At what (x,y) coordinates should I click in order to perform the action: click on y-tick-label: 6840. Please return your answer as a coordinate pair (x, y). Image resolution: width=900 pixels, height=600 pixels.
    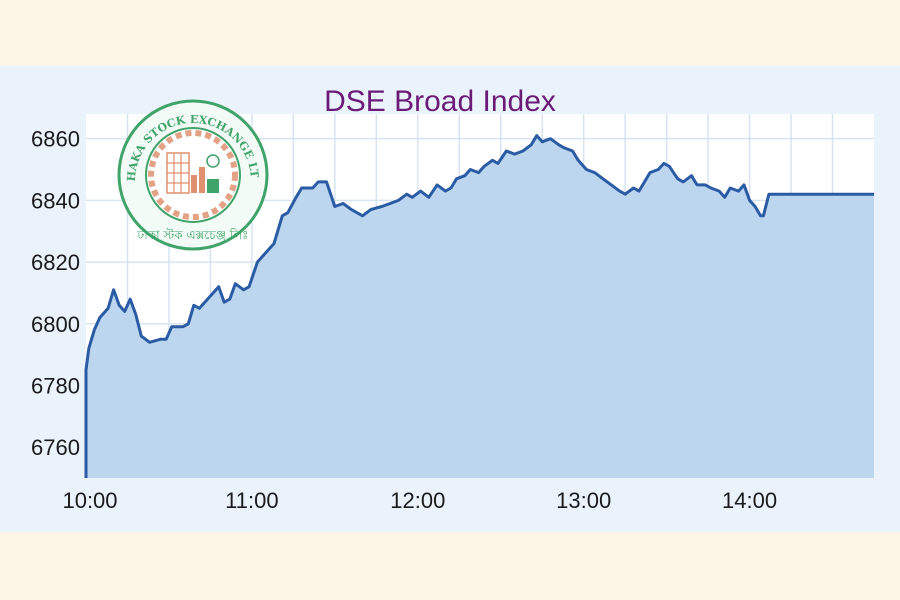
    Looking at the image, I should click on (55, 200).